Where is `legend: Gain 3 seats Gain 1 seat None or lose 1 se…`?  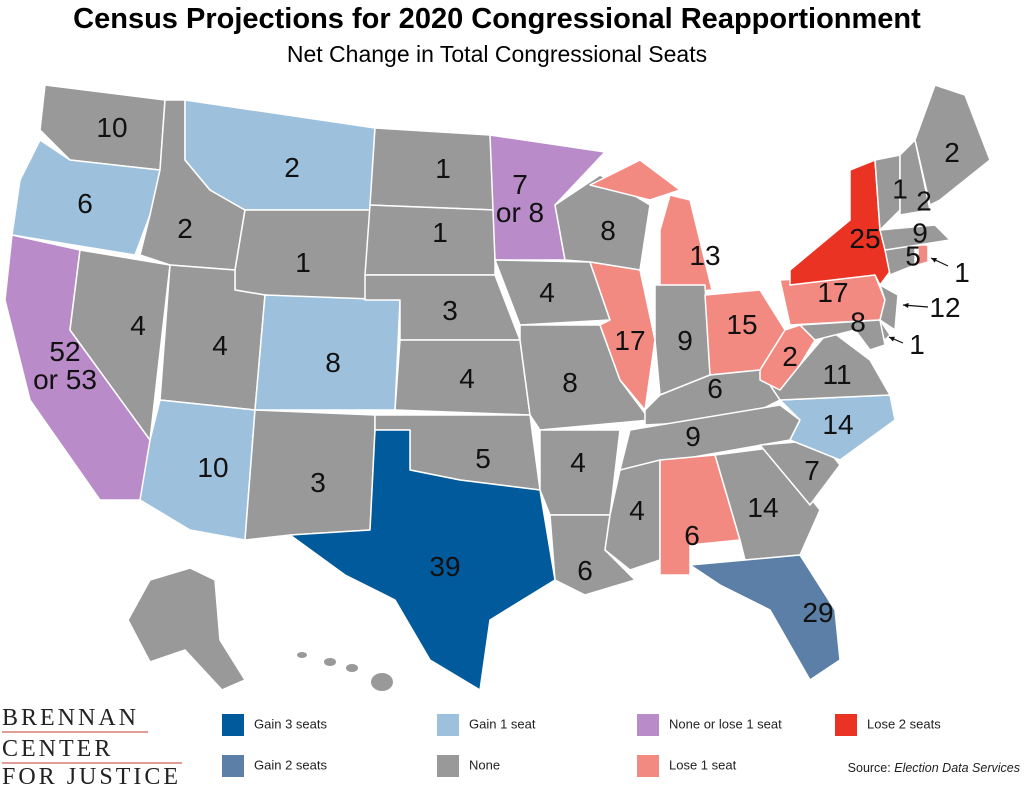
legend: Gain 3 seats Gain 1 seat None or lose 1 se… is located at coordinates (581, 745).